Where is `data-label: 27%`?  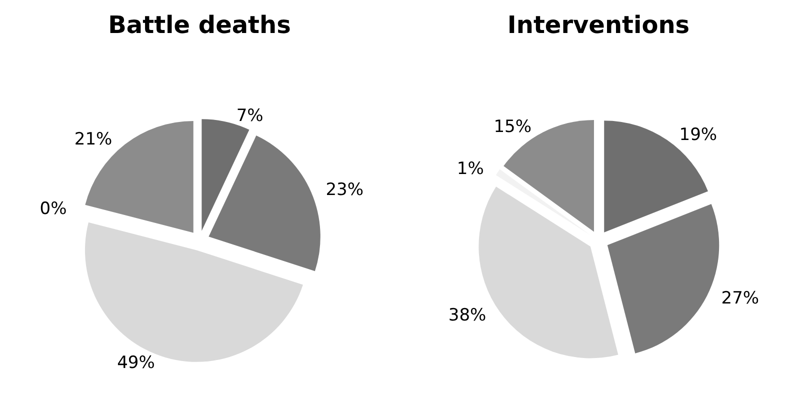
data-label: 27% is located at coordinates (740, 298).